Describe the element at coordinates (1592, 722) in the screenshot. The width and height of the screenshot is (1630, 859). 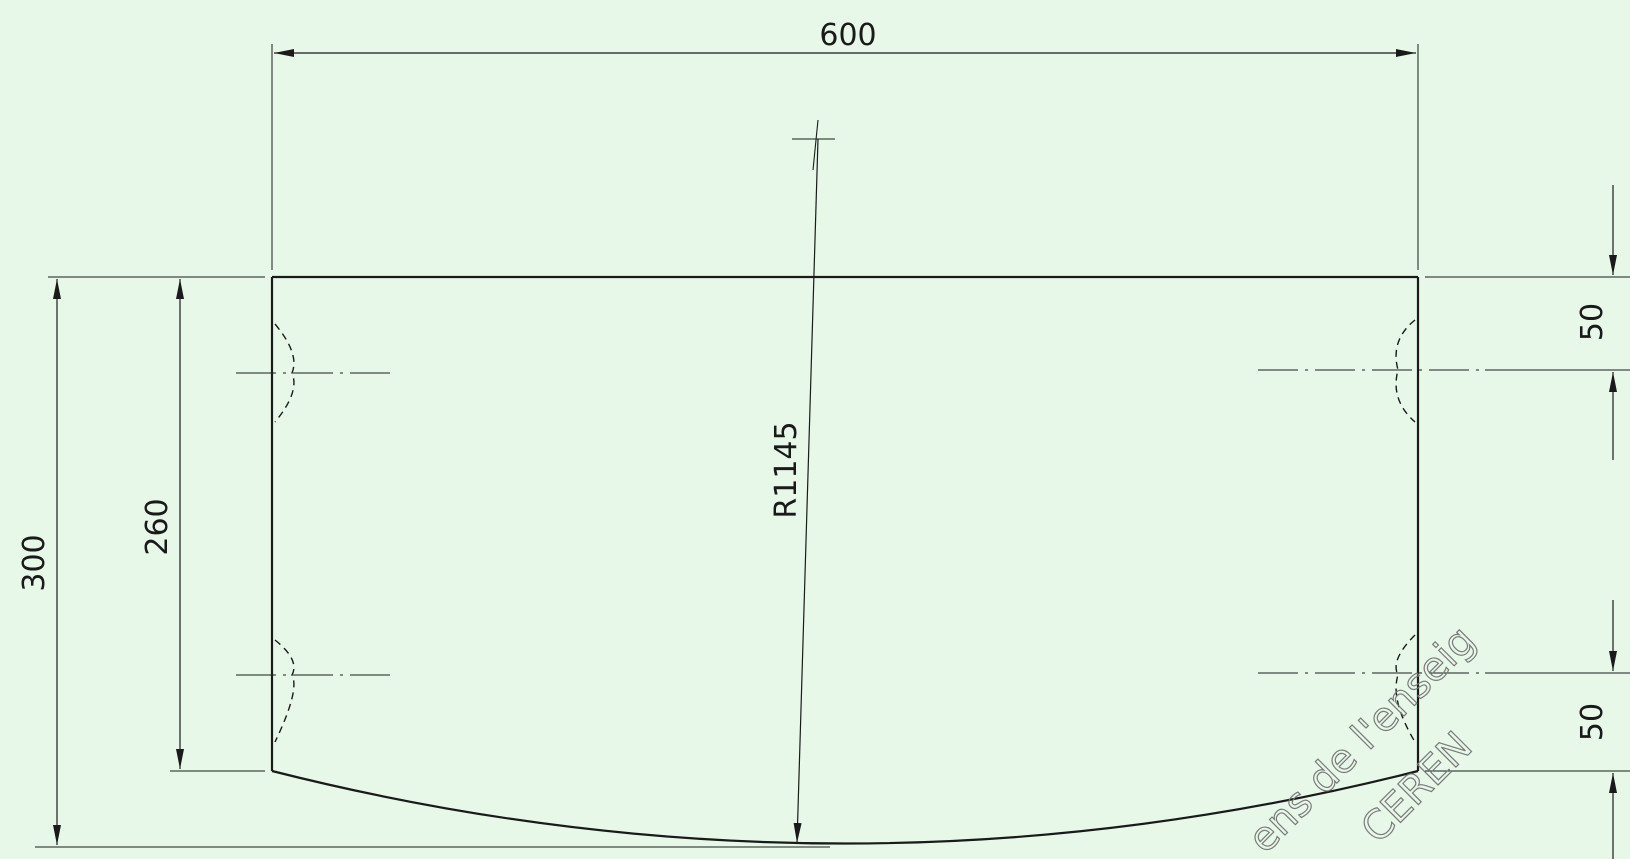
I see `dim-label-offset-bottom: 50` at that location.